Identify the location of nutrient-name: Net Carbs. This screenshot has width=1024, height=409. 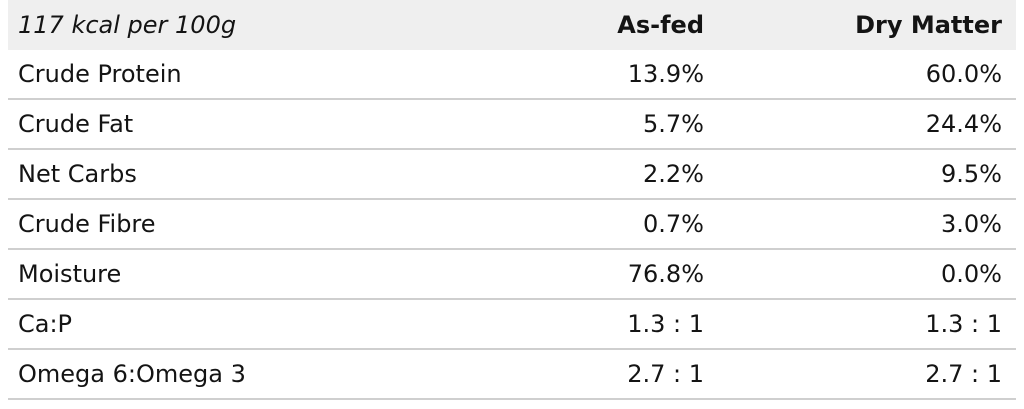
(77, 174).